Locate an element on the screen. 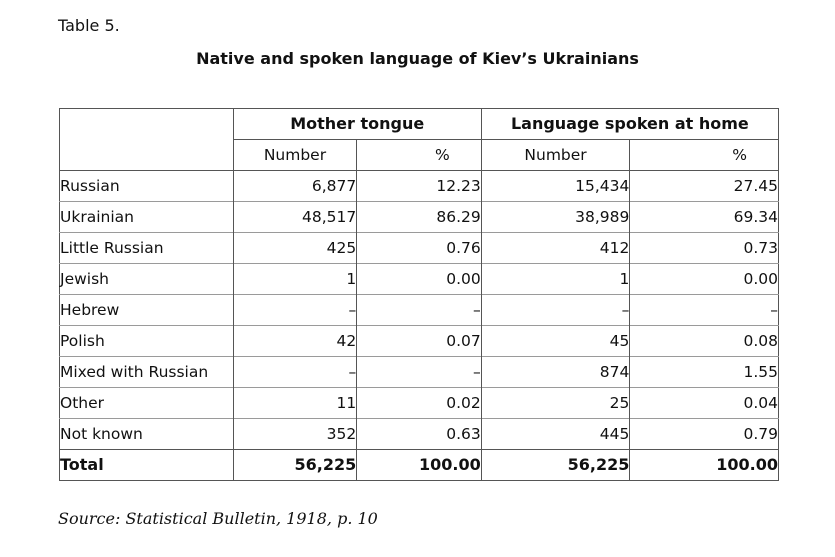  row-label: Total is located at coordinates (146, 465).